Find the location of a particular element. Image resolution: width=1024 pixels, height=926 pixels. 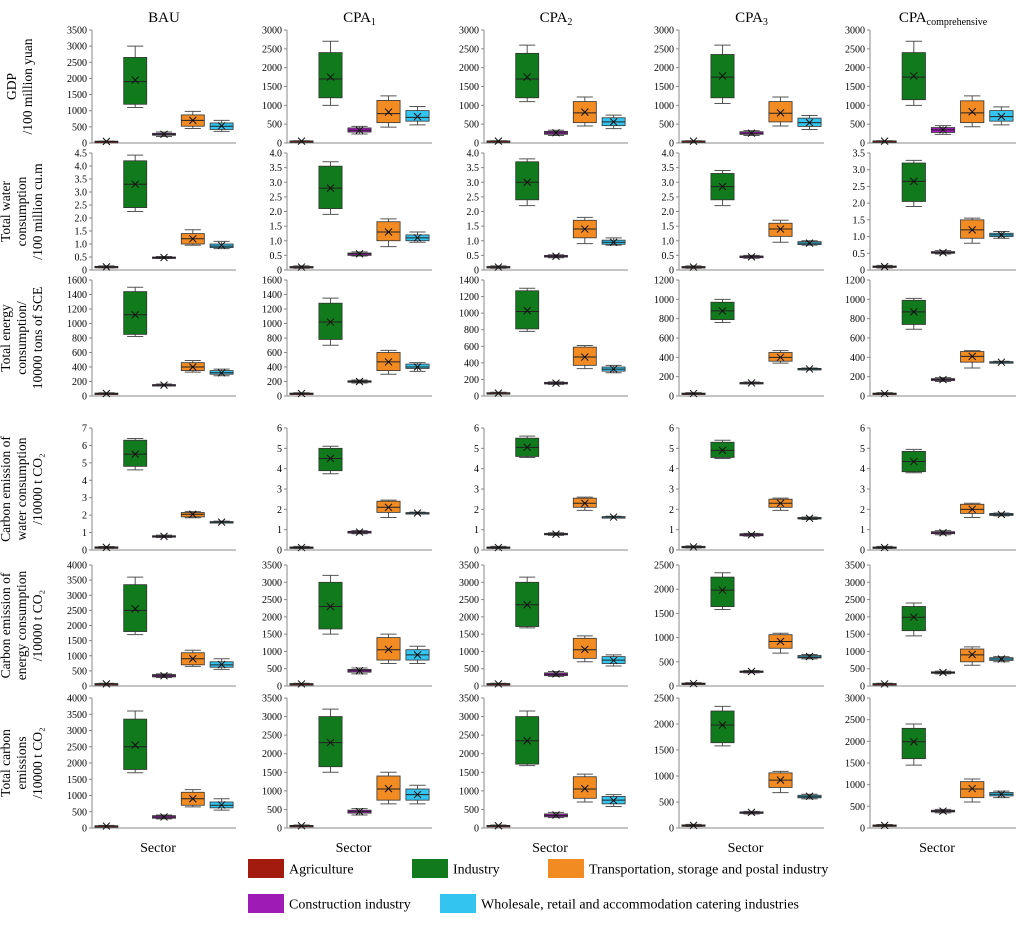

row-label-line: consumption is located at coordinates (21, 211).